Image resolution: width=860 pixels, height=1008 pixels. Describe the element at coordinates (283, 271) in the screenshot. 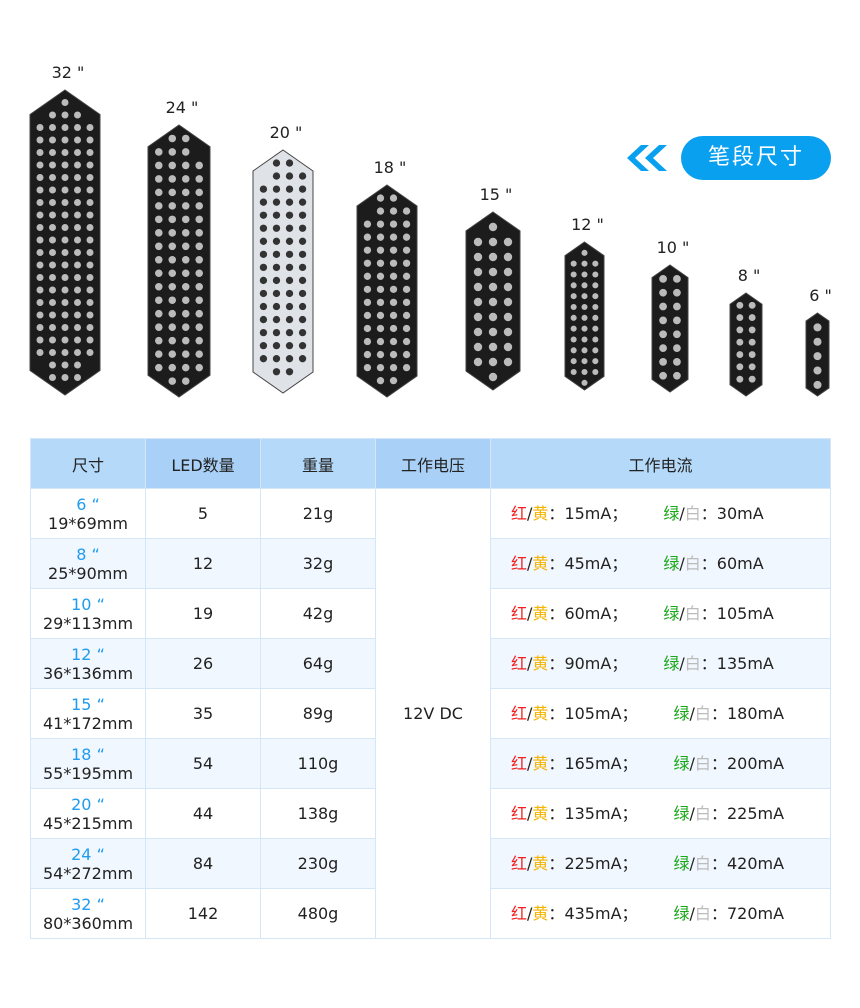

I see `led-segment` at that location.